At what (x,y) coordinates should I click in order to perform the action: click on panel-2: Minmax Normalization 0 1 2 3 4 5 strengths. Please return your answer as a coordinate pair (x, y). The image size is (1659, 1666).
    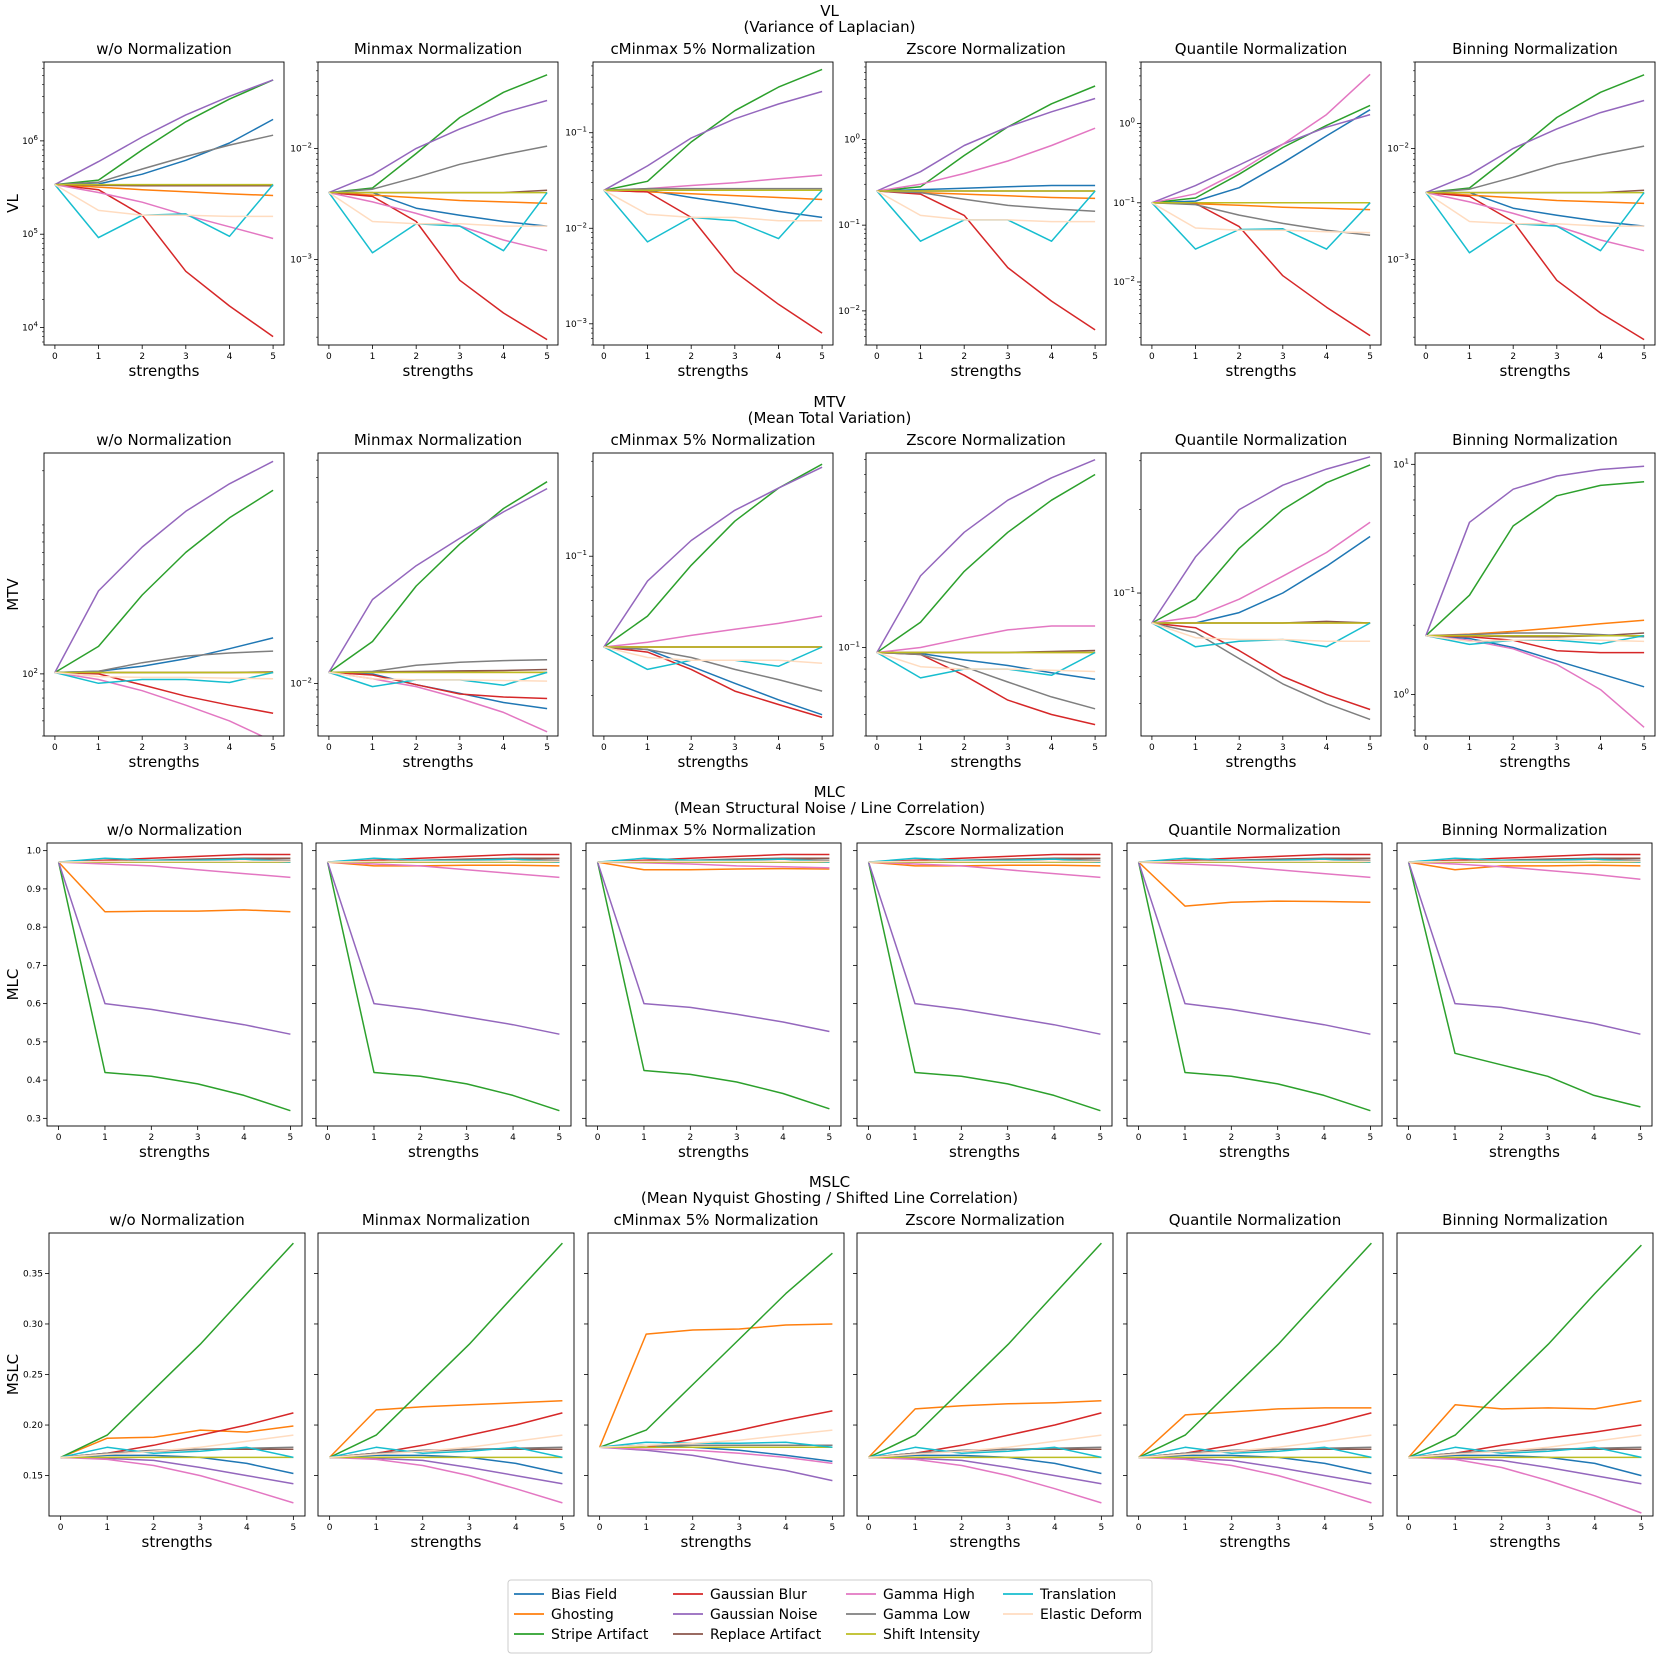
    Looking at the image, I should click on (444, 1381).